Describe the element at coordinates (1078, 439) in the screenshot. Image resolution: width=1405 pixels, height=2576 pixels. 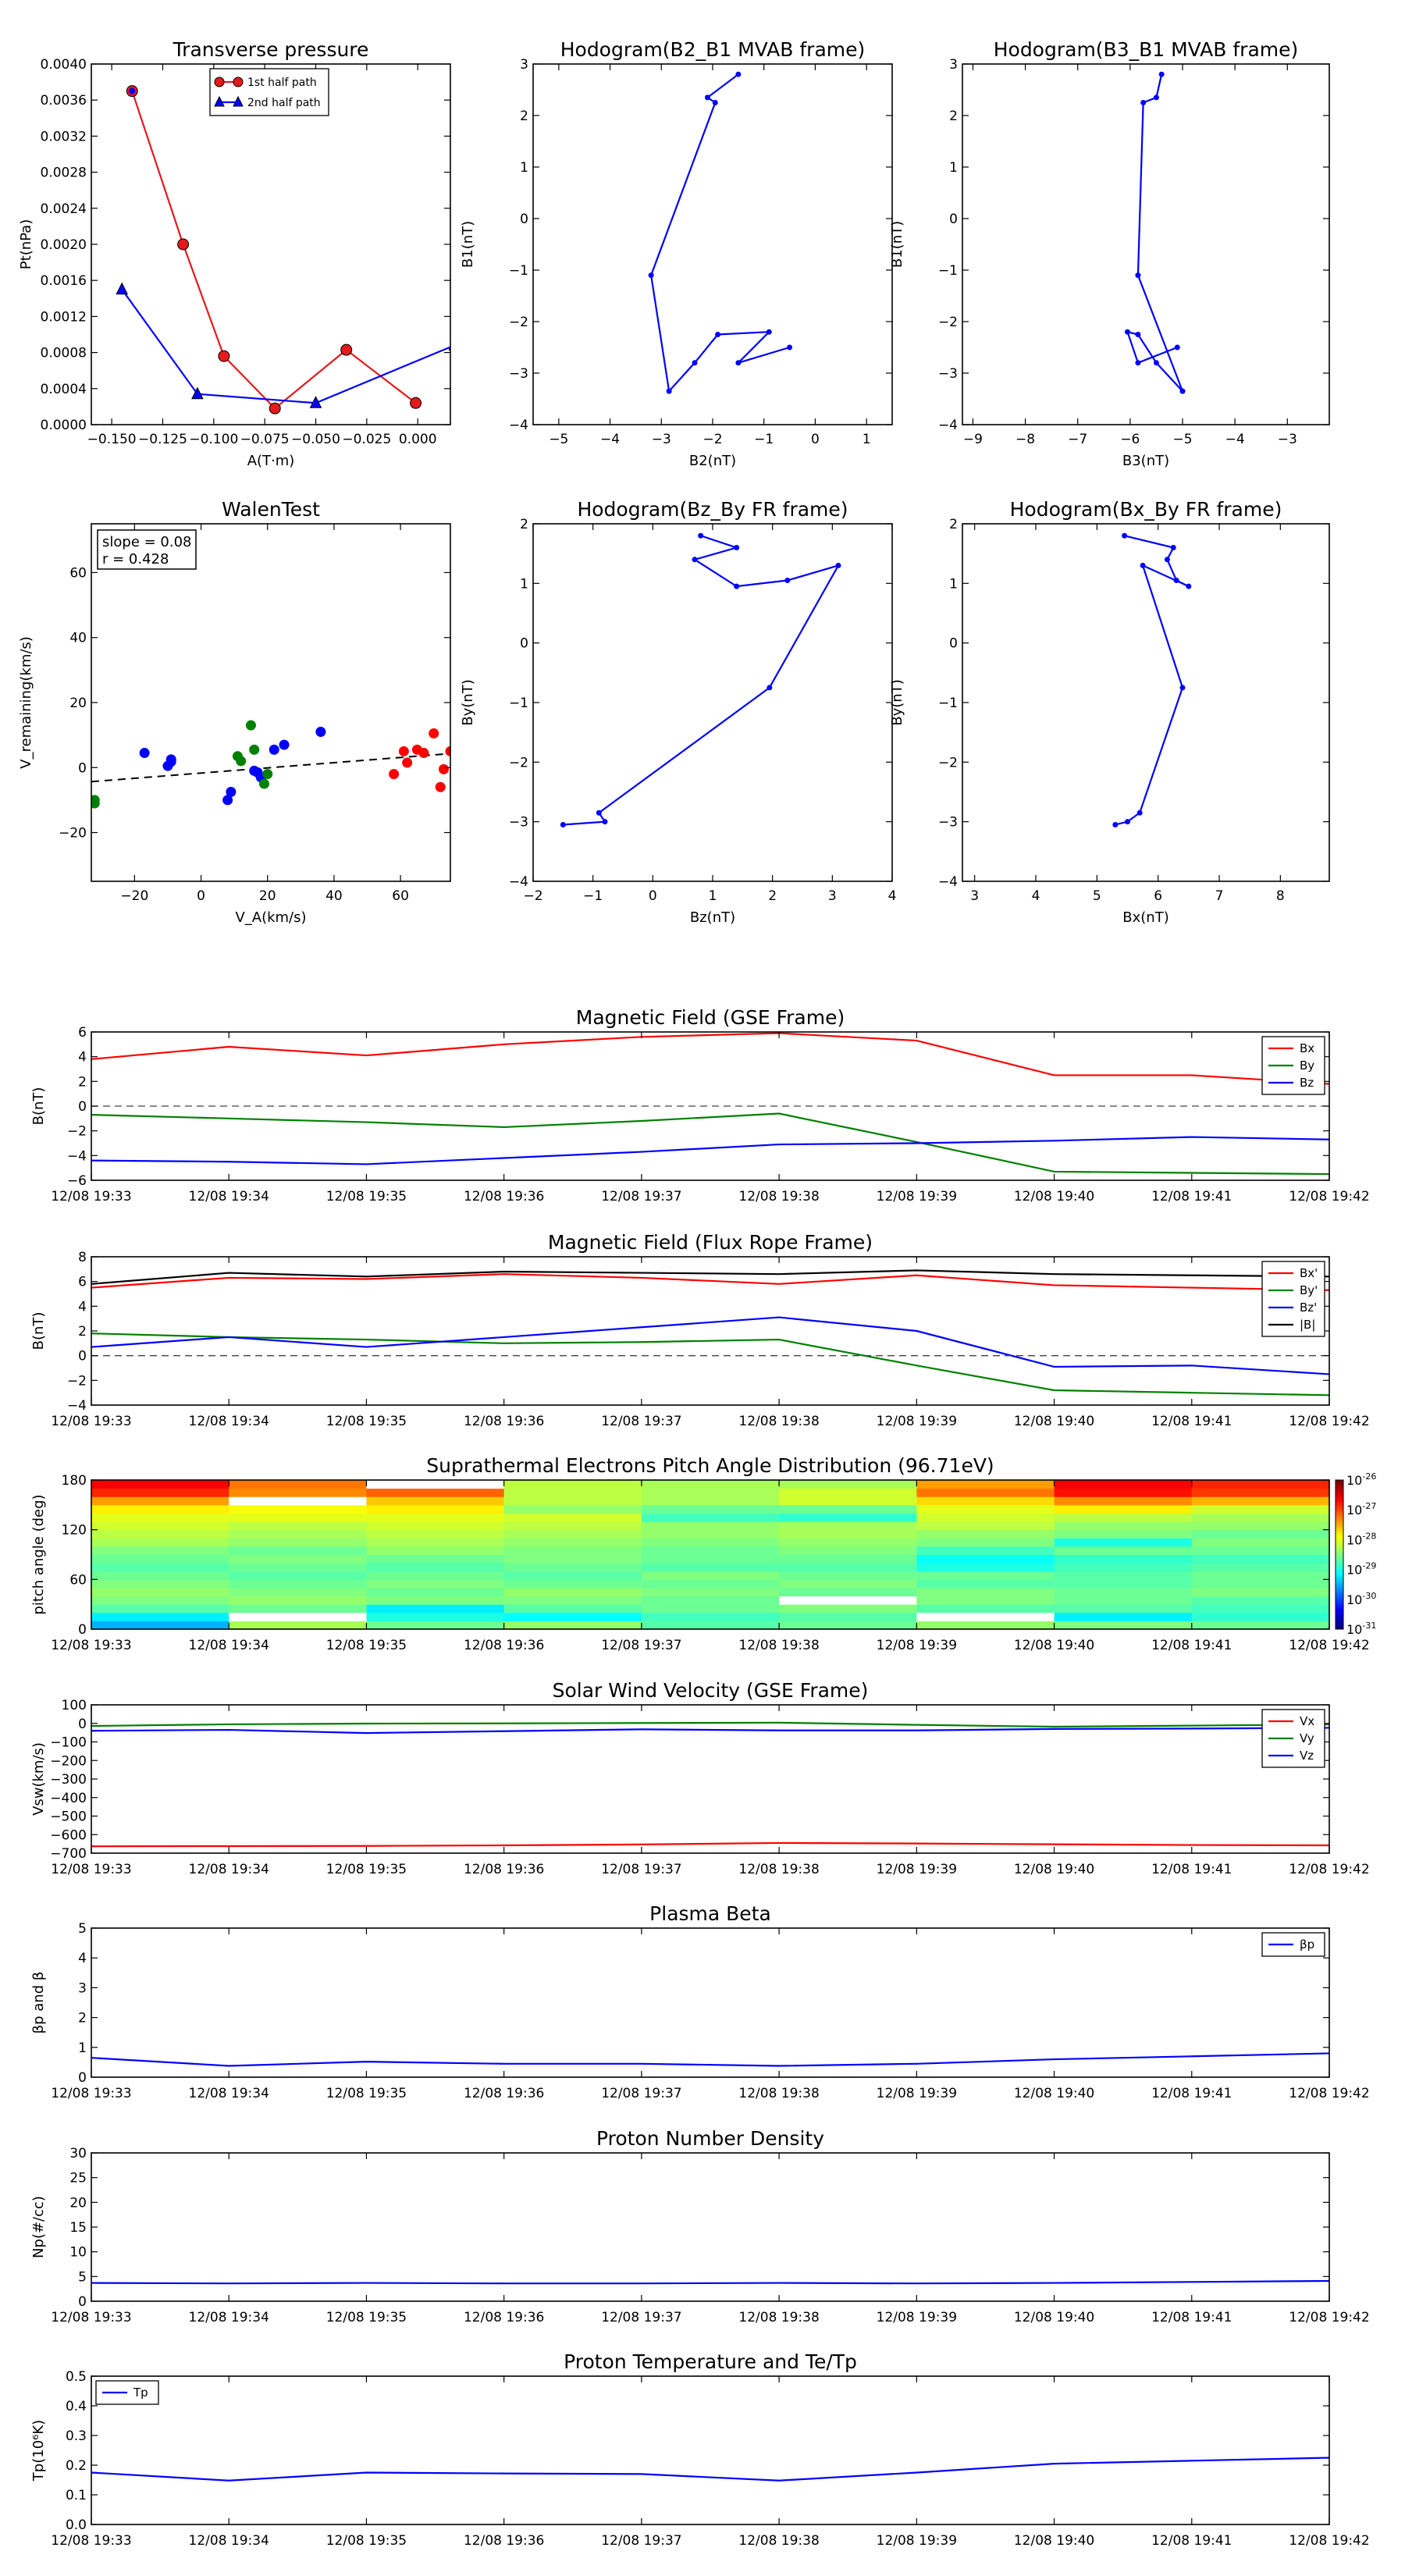
I see `x-tick-label: −7` at that location.